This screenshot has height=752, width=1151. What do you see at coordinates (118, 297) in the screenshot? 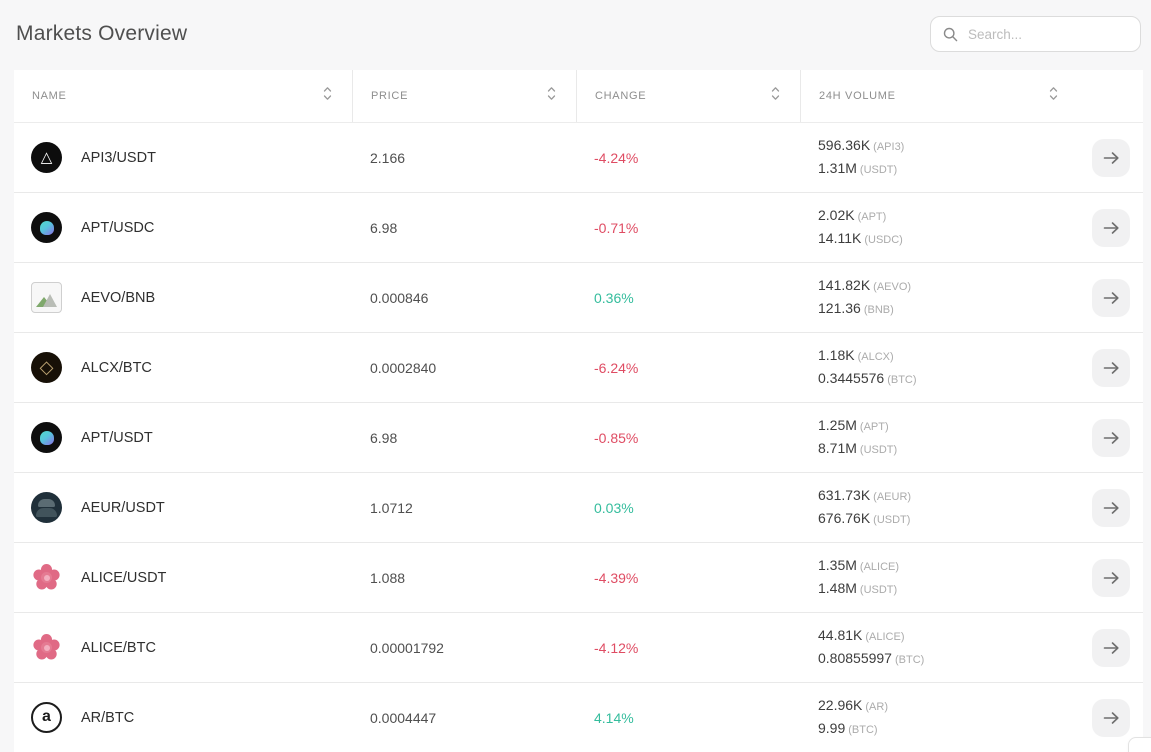
I see `pair-label: AEVO/BNB` at bounding box center [118, 297].